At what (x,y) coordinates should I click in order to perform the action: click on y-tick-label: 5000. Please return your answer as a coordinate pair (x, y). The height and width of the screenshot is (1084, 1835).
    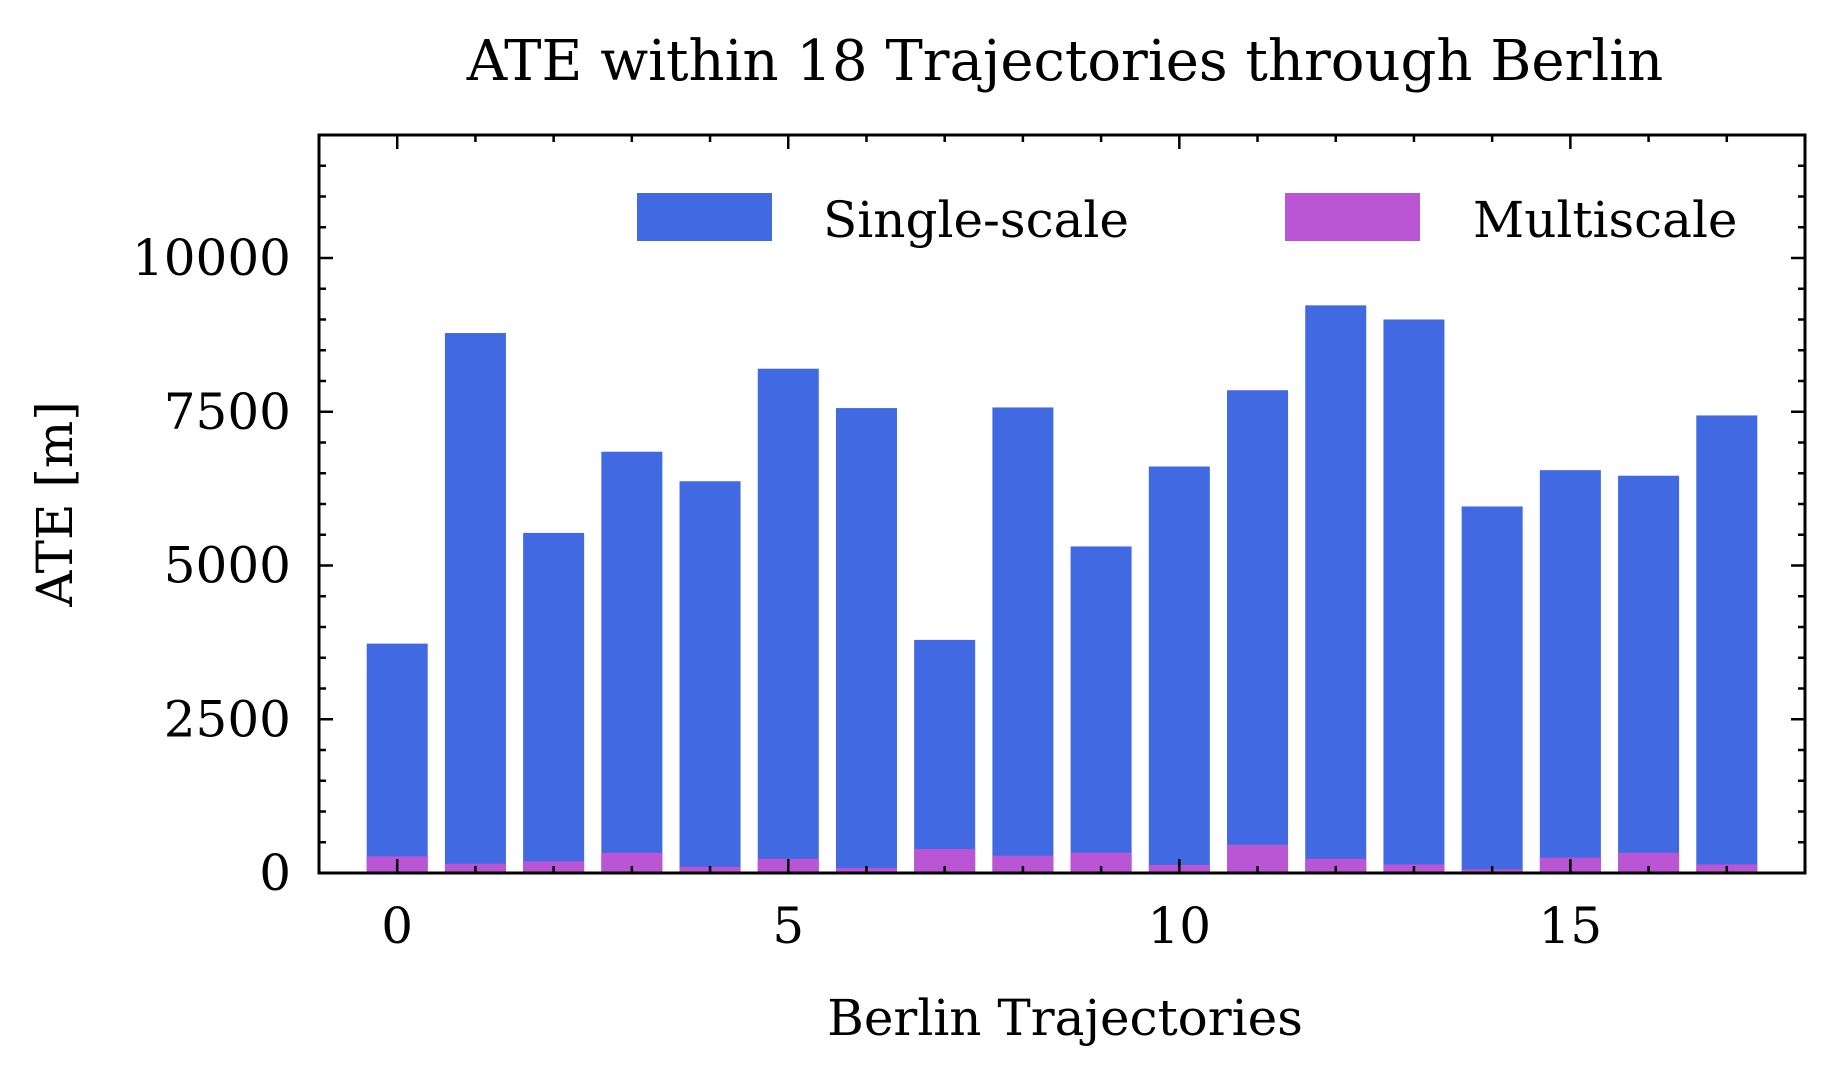
    Looking at the image, I should click on (227, 566).